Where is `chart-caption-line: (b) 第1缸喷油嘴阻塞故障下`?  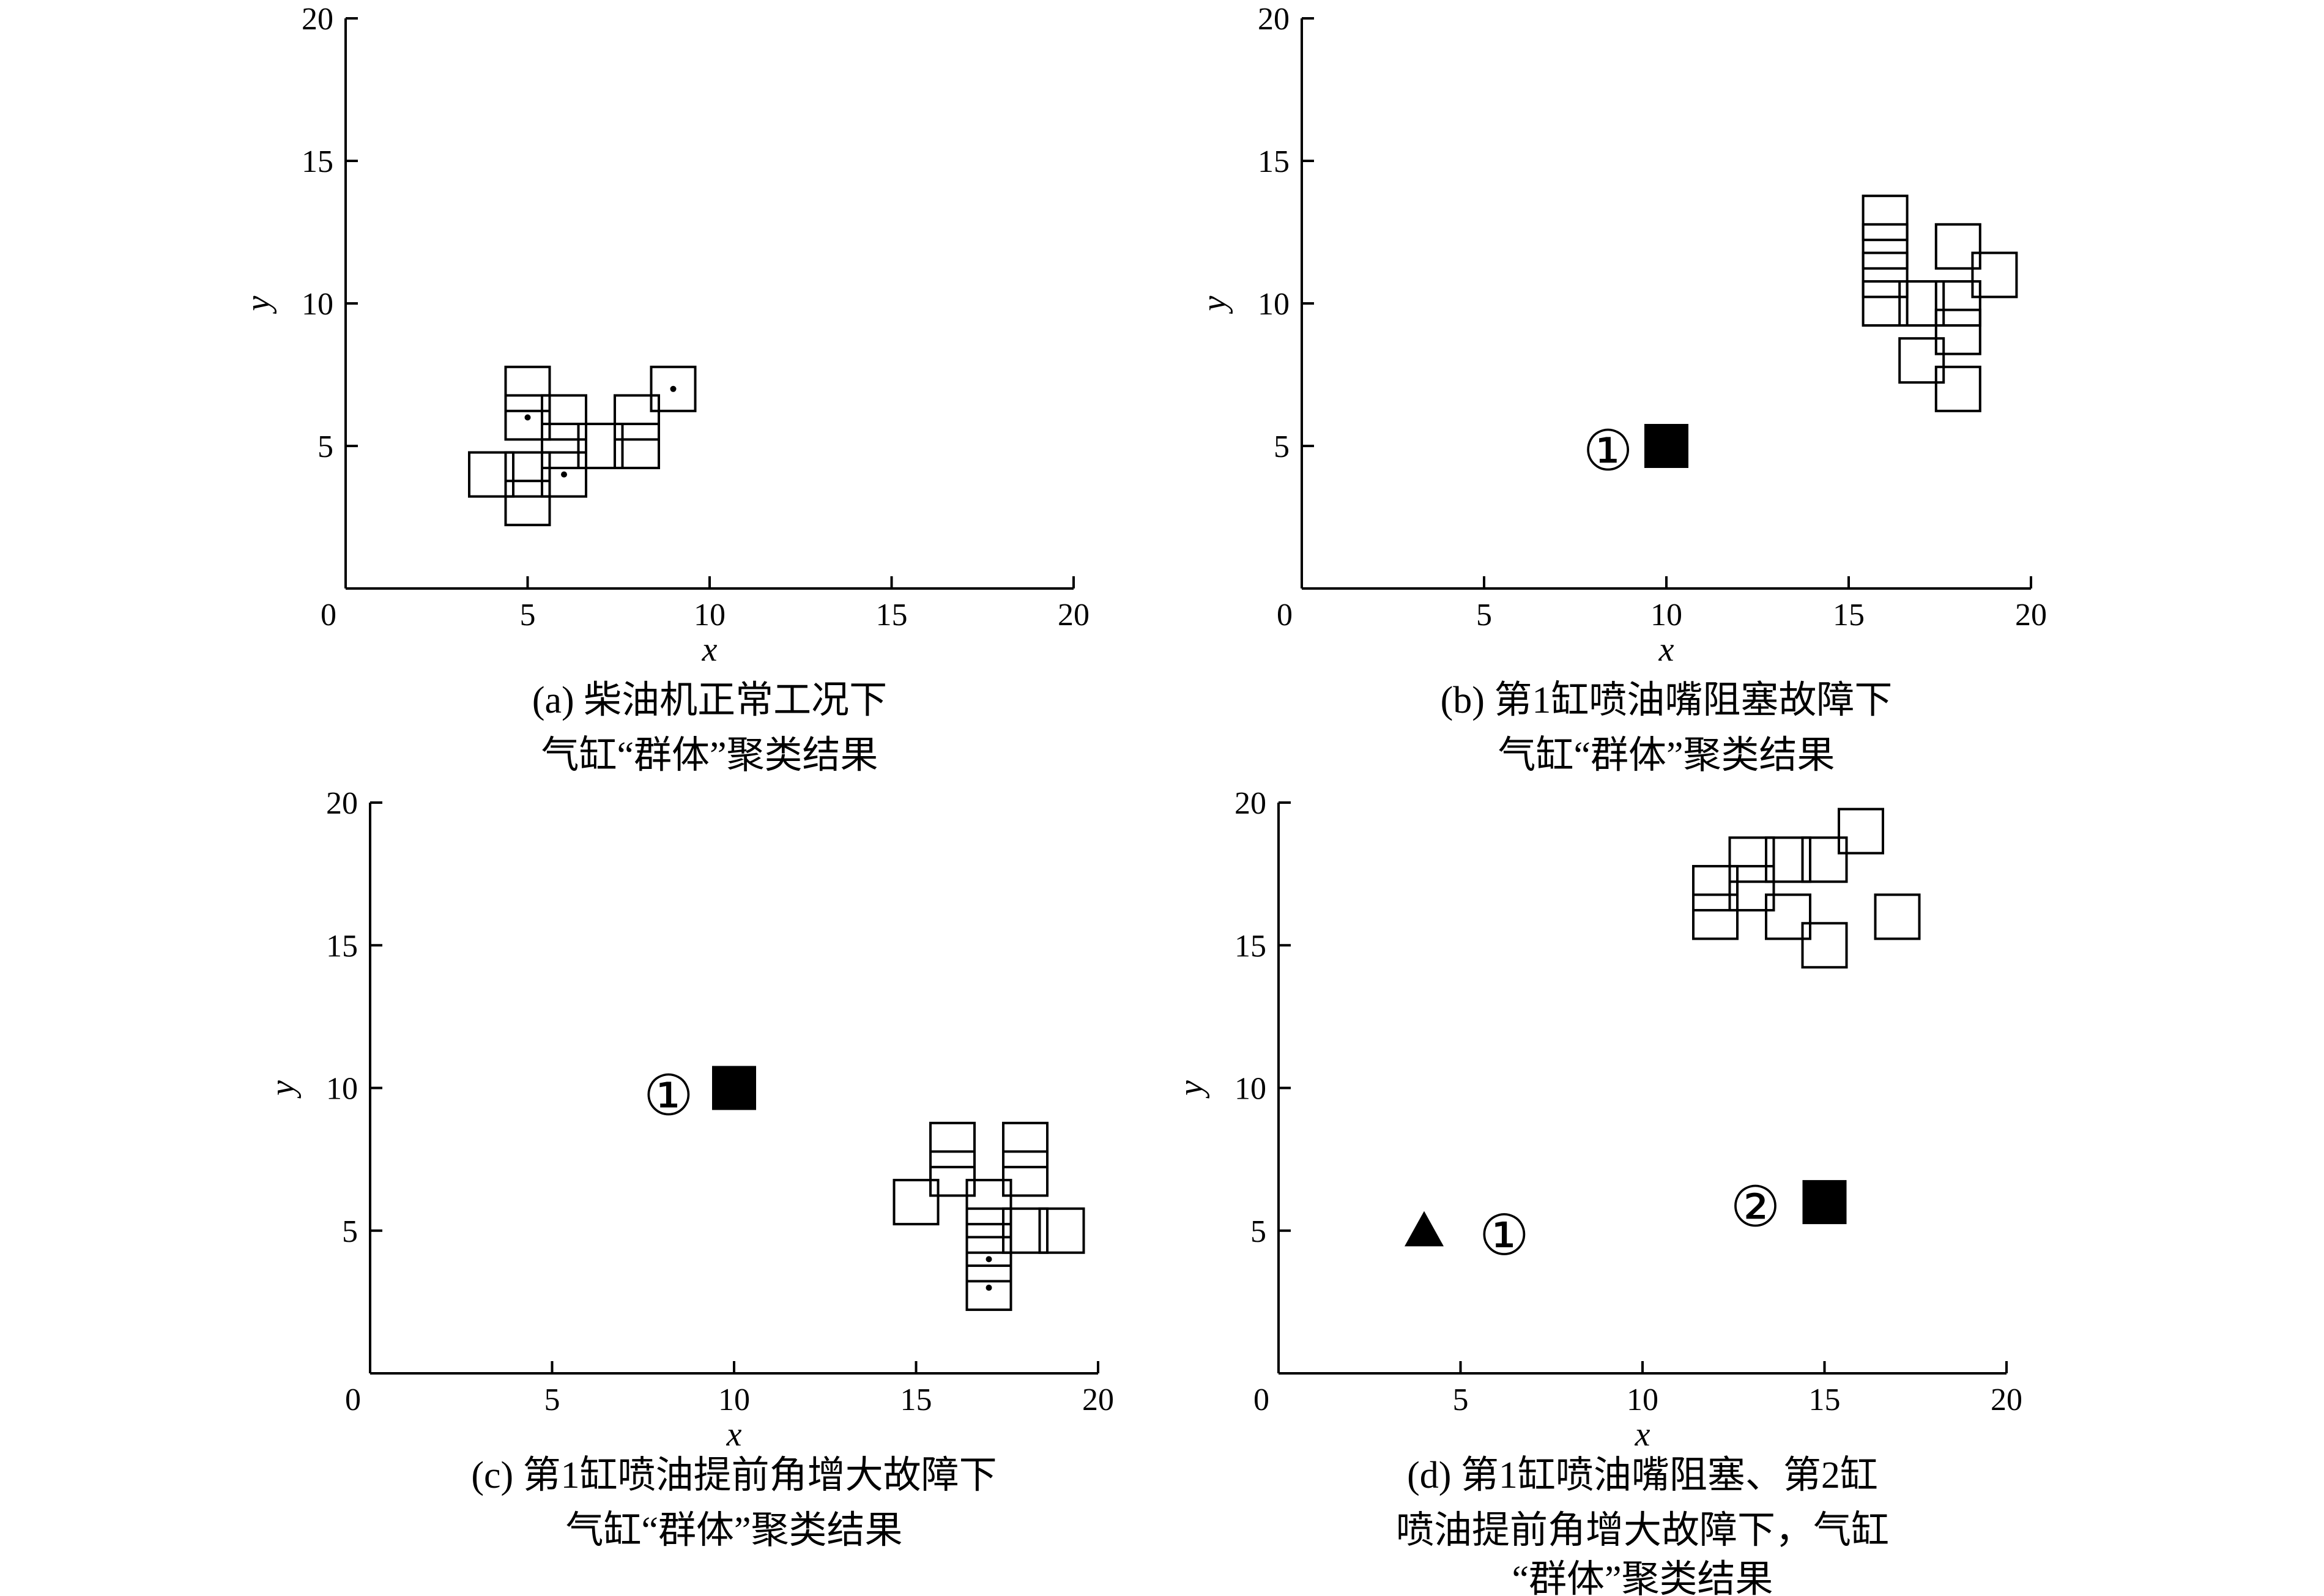 chart-caption-line: (b) 第1缸喷油嘴阻塞故障下 is located at coordinates (1667, 700).